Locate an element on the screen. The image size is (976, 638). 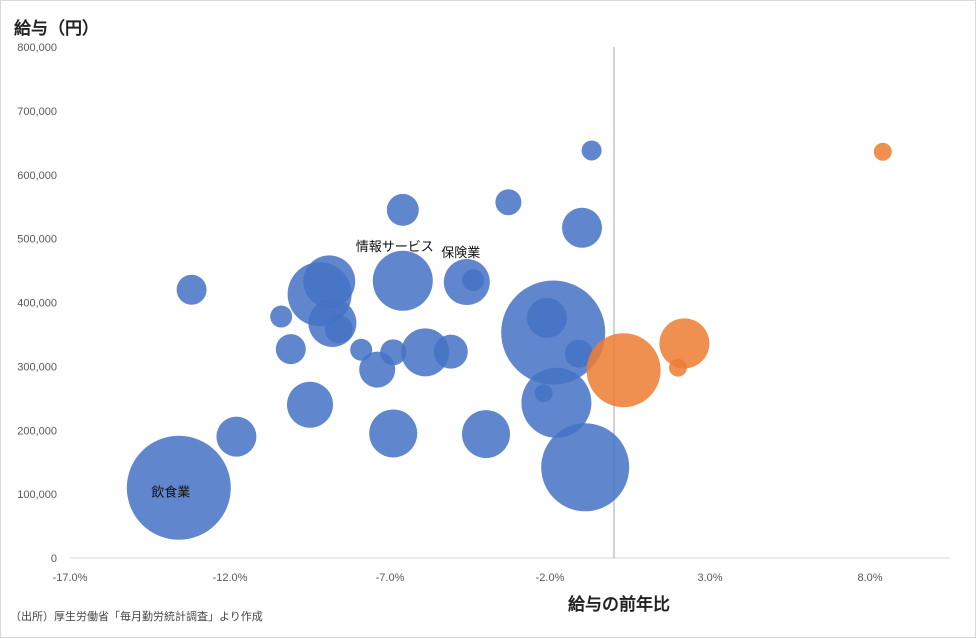
y-tick-label: 800,000 is located at coordinates (37, 48).